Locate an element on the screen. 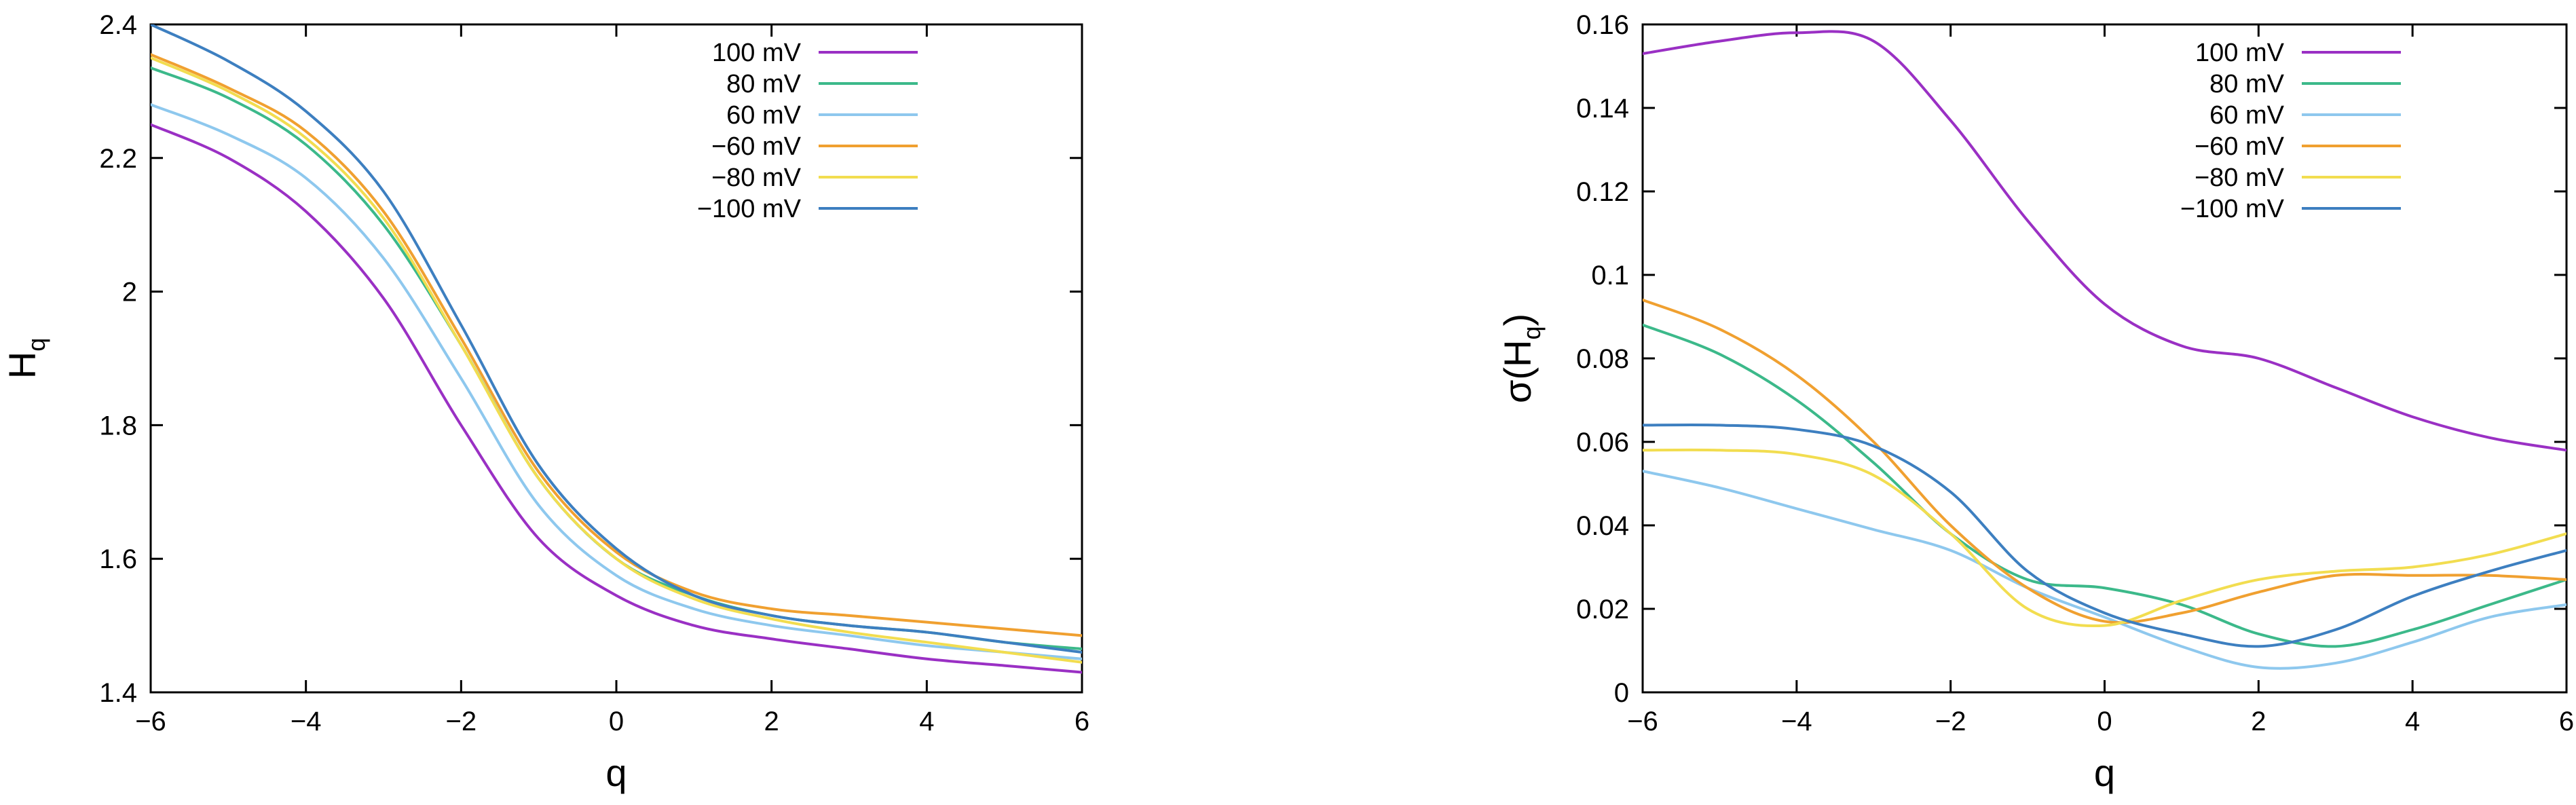 The image size is (2576, 805). y-tick-label: 0.06 is located at coordinates (1603, 442).